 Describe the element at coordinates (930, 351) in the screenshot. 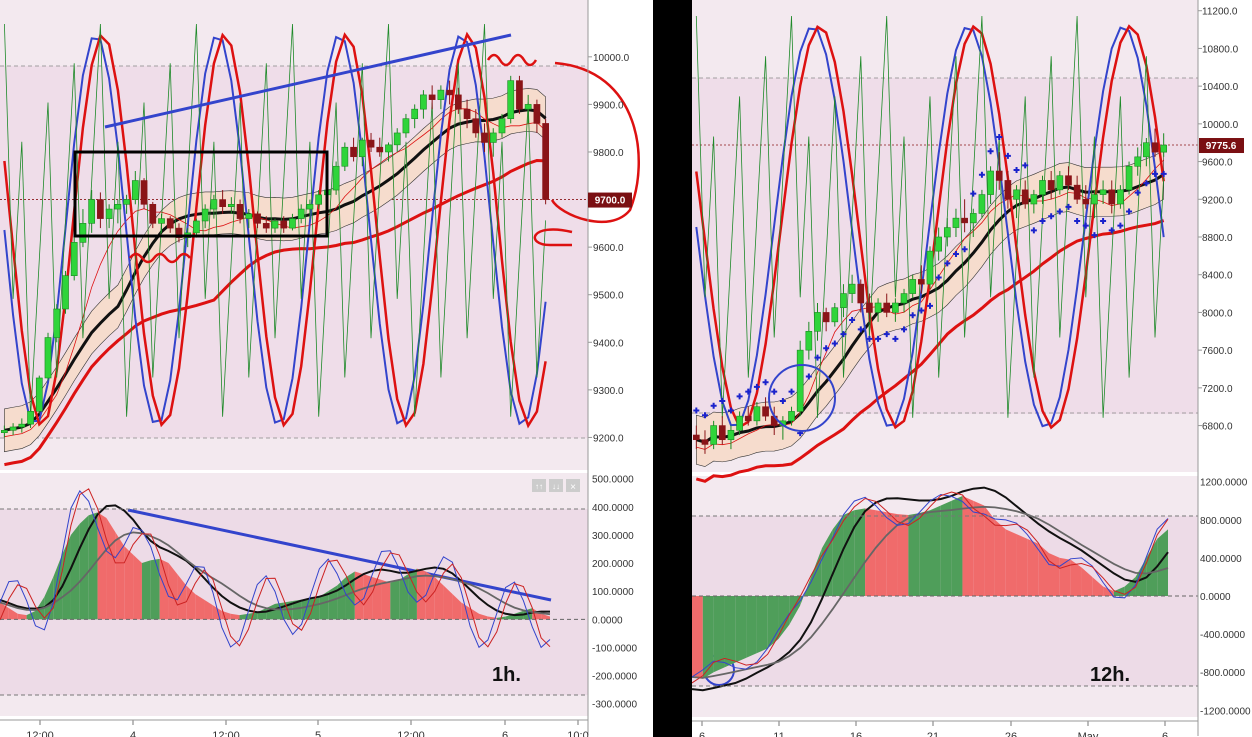

I see `slow-average-line` at that location.